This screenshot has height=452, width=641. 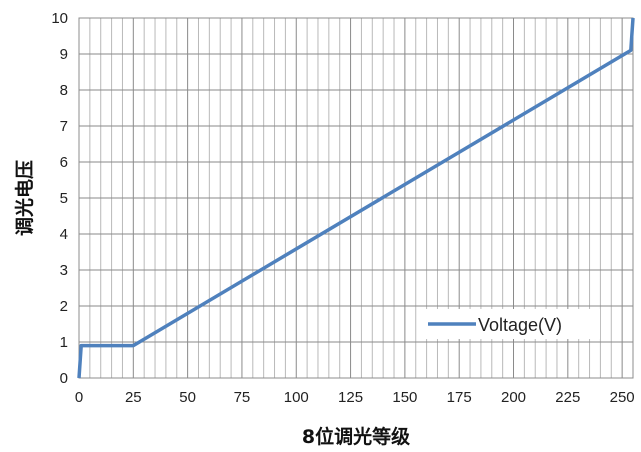 I want to click on y-tick-label: 3, so click(x=64, y=270).